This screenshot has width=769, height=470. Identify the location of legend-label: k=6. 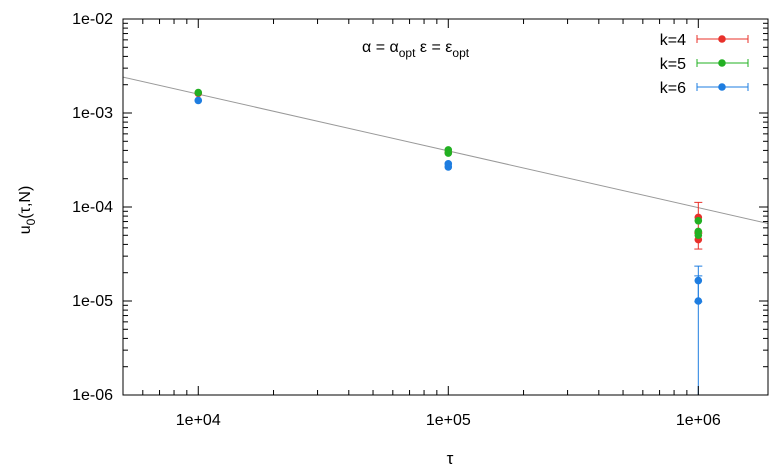
(673, 88).